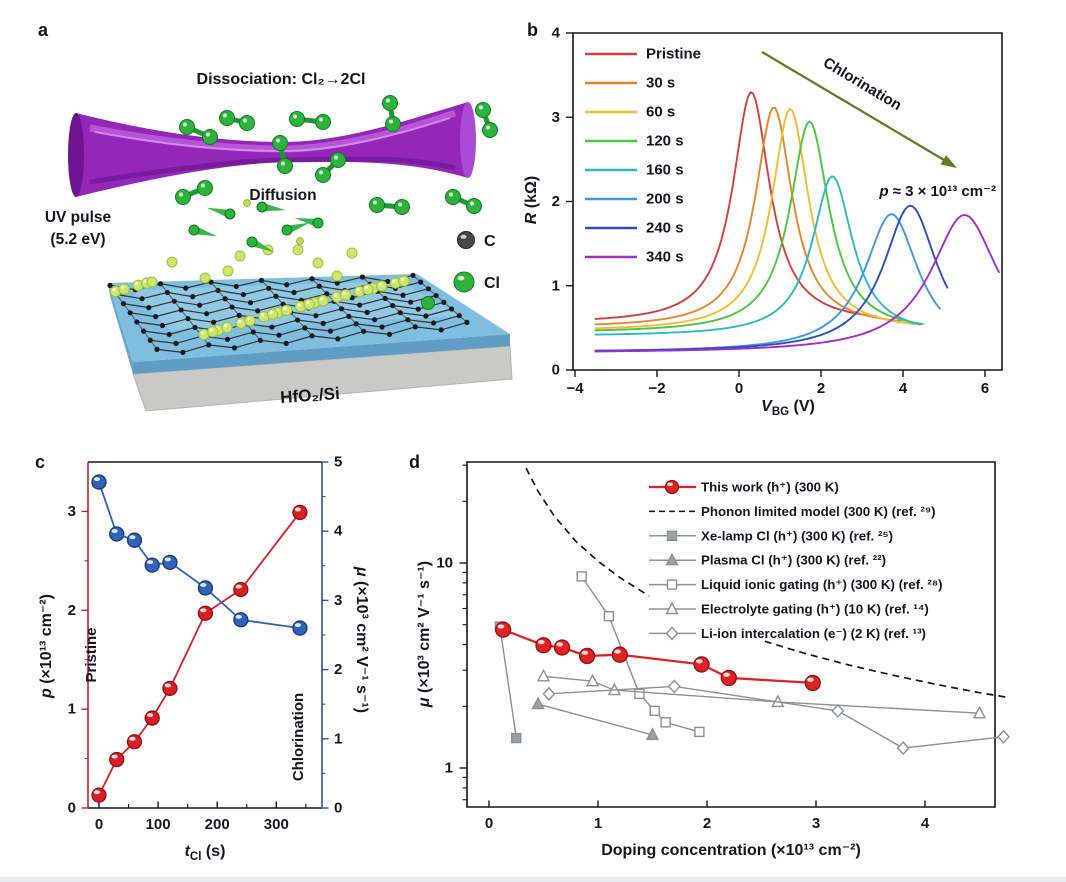 This screenshot has width=1066, height=882. I want to click on small-cl-atom, so click(300, 241).